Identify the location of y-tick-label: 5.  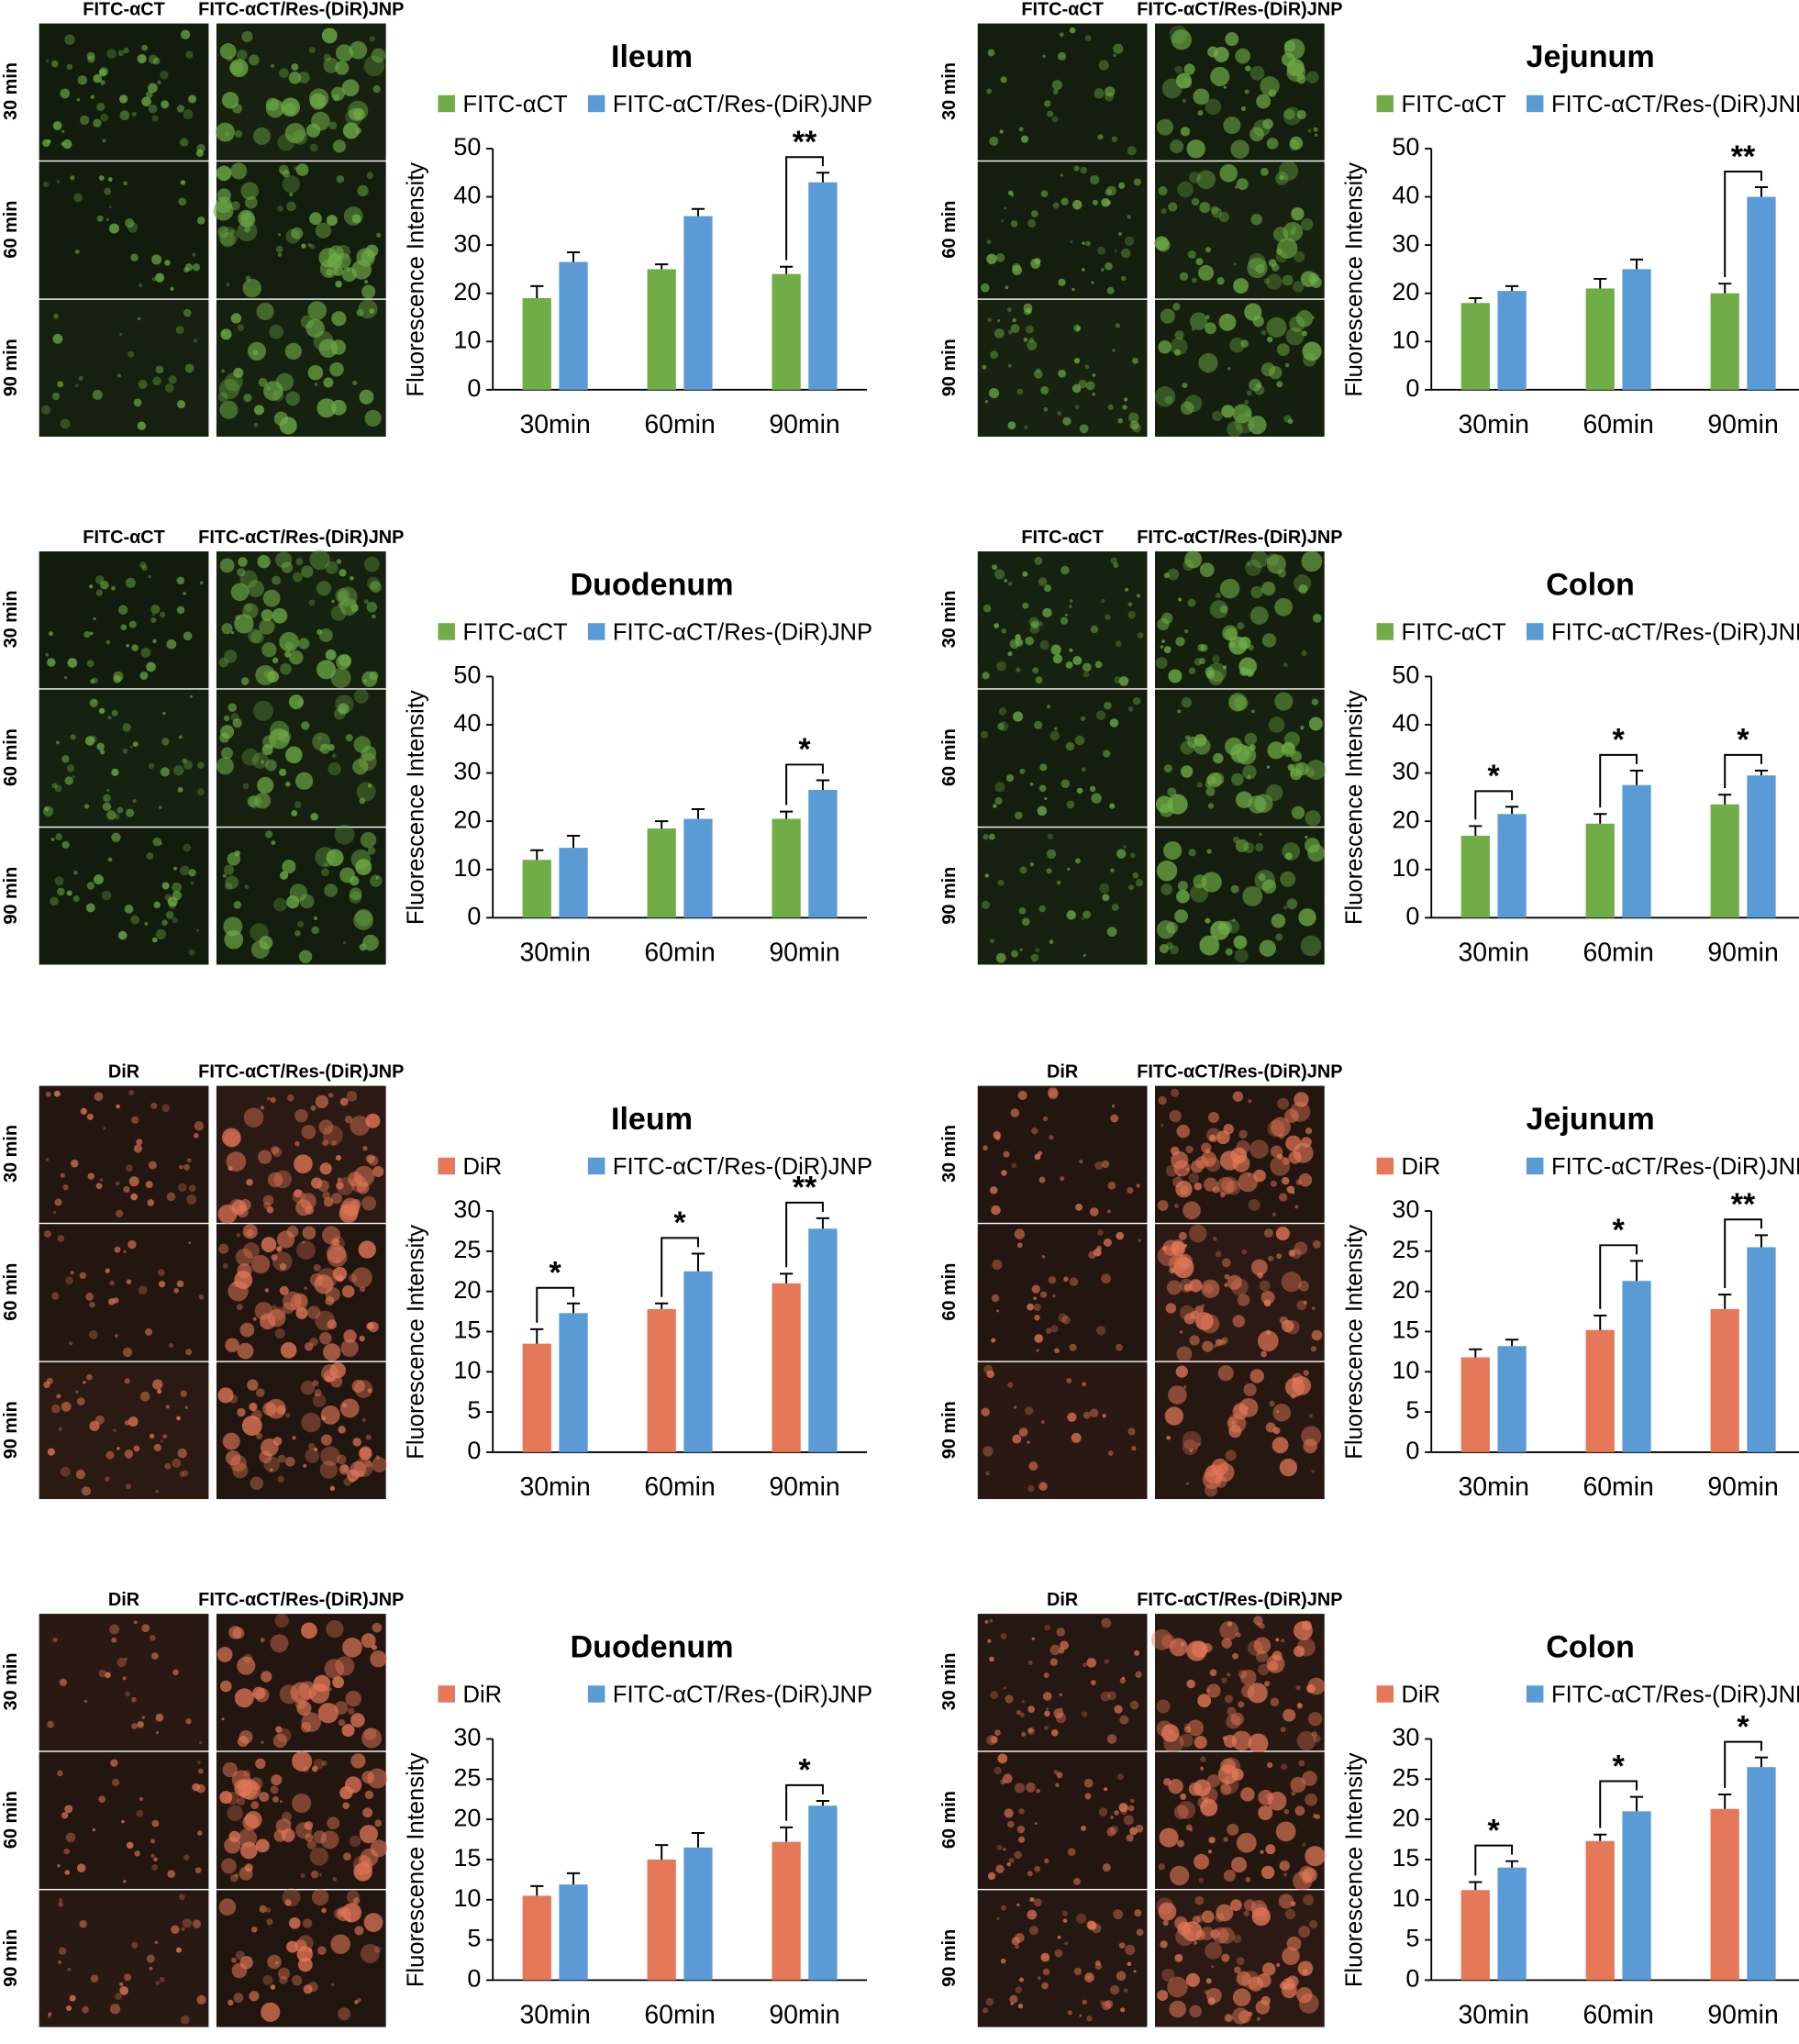
(1412, 1939).